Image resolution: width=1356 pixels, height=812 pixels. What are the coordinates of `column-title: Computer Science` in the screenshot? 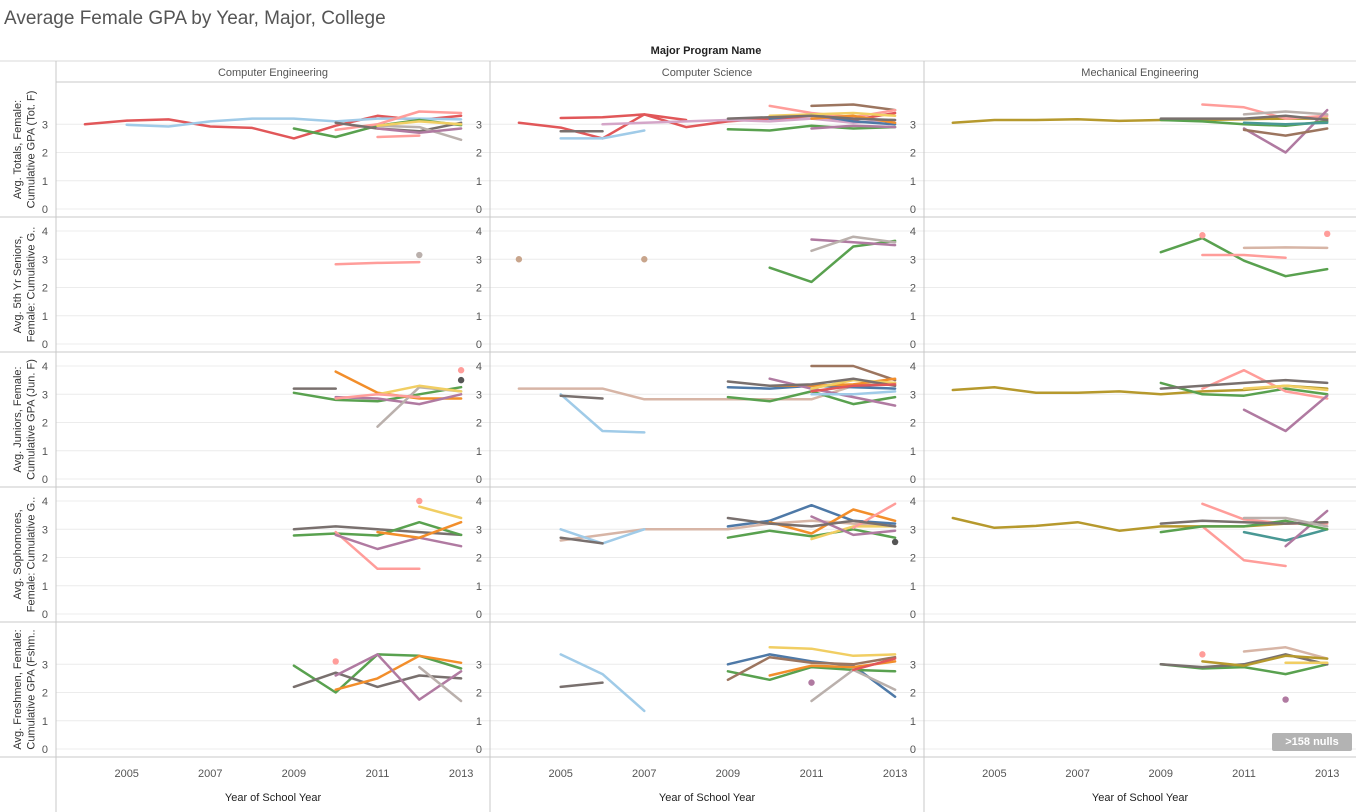 It's located at (707, 73).